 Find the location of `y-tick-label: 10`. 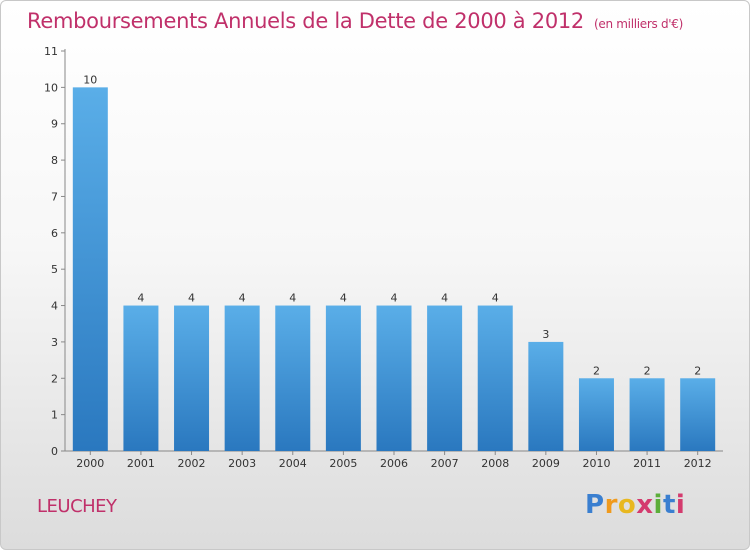

y-tick-label: 10 is located at coordinates (51, 87).